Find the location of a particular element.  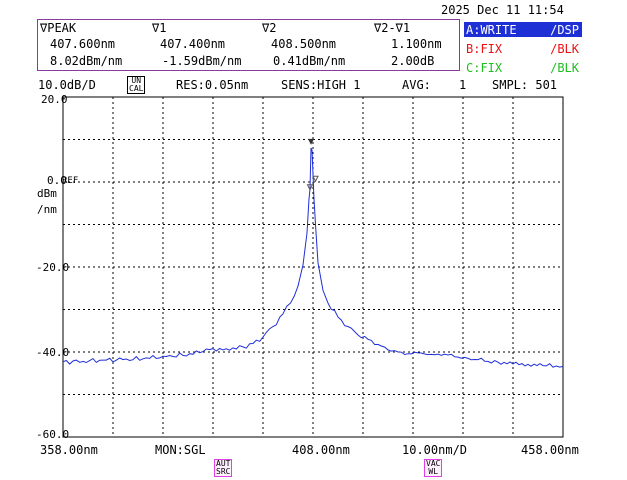

auto-source-indicator: AUT SRC is located at coordinates (223, 468).